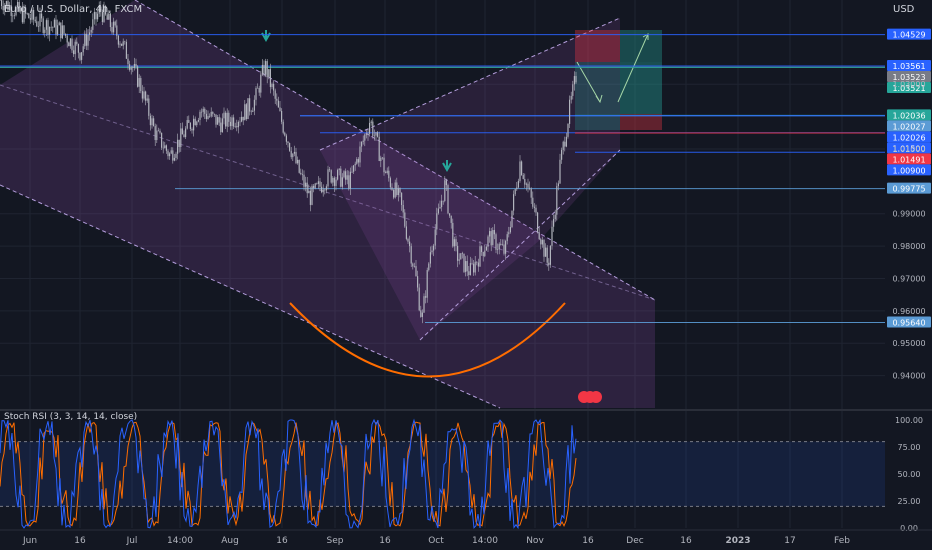 This screenshot has width=932, height=550. I want to click on indicator-legend: Stoch RSI (3, 3, 14, 14, close), so click(71, 417).